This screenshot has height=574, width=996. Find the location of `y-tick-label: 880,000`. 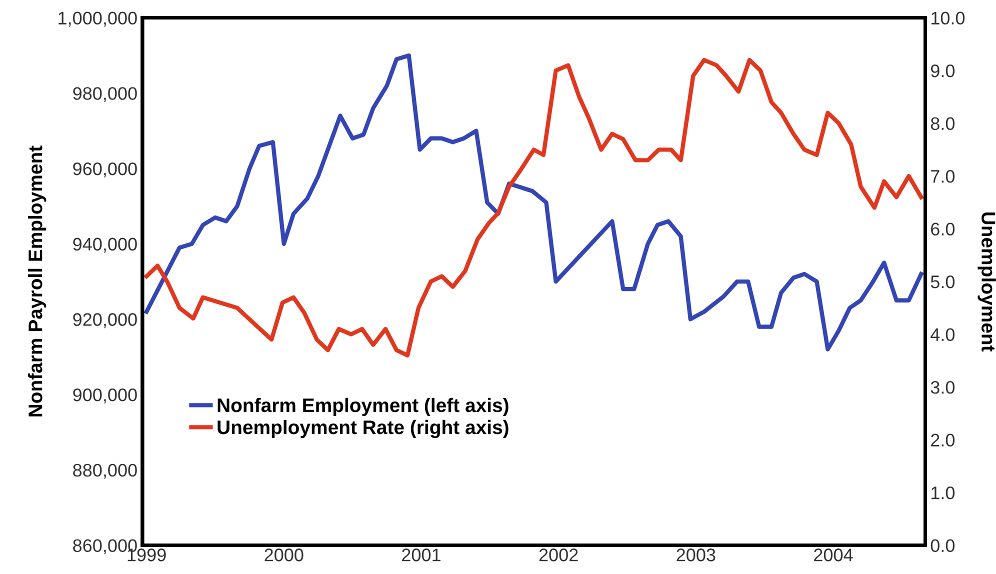

y-tick-label: 880,000 is located at coordinates (105, 471).